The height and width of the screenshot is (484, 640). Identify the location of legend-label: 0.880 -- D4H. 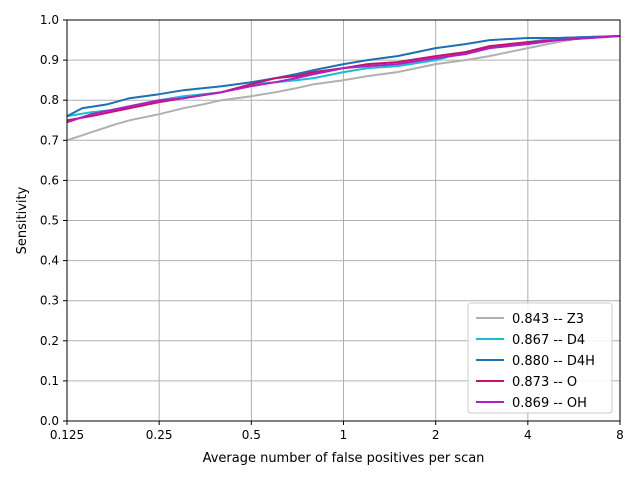
(553, 361).